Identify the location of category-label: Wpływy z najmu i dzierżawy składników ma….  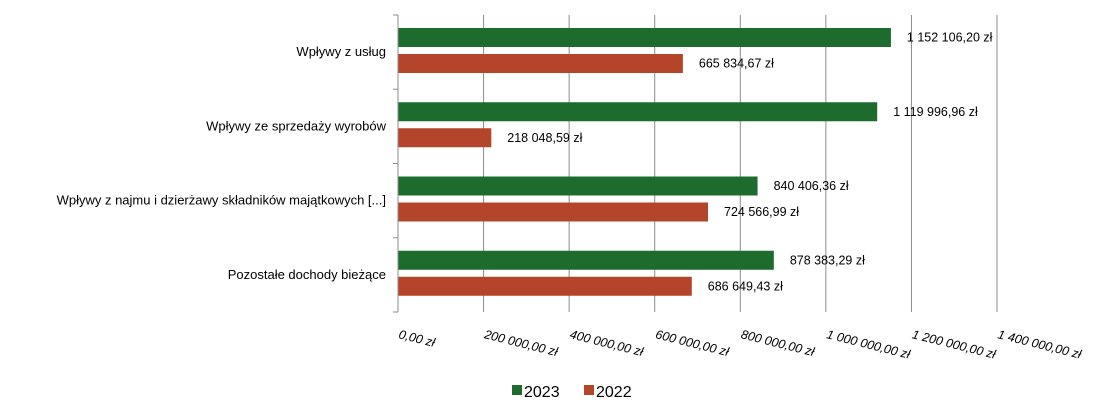
(221, 200).